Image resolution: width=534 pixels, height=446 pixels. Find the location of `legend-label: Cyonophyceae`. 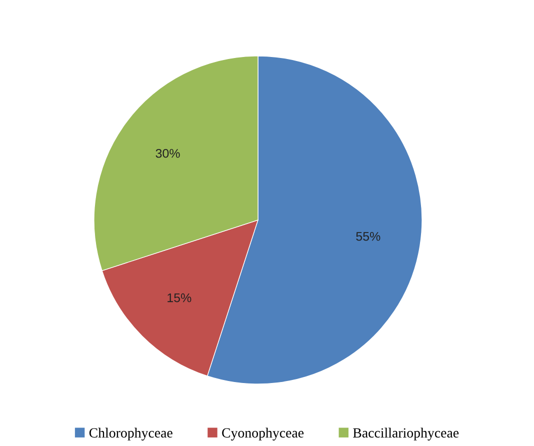

legend-label: Cyonophyceae is located at coordinates (263, 434).